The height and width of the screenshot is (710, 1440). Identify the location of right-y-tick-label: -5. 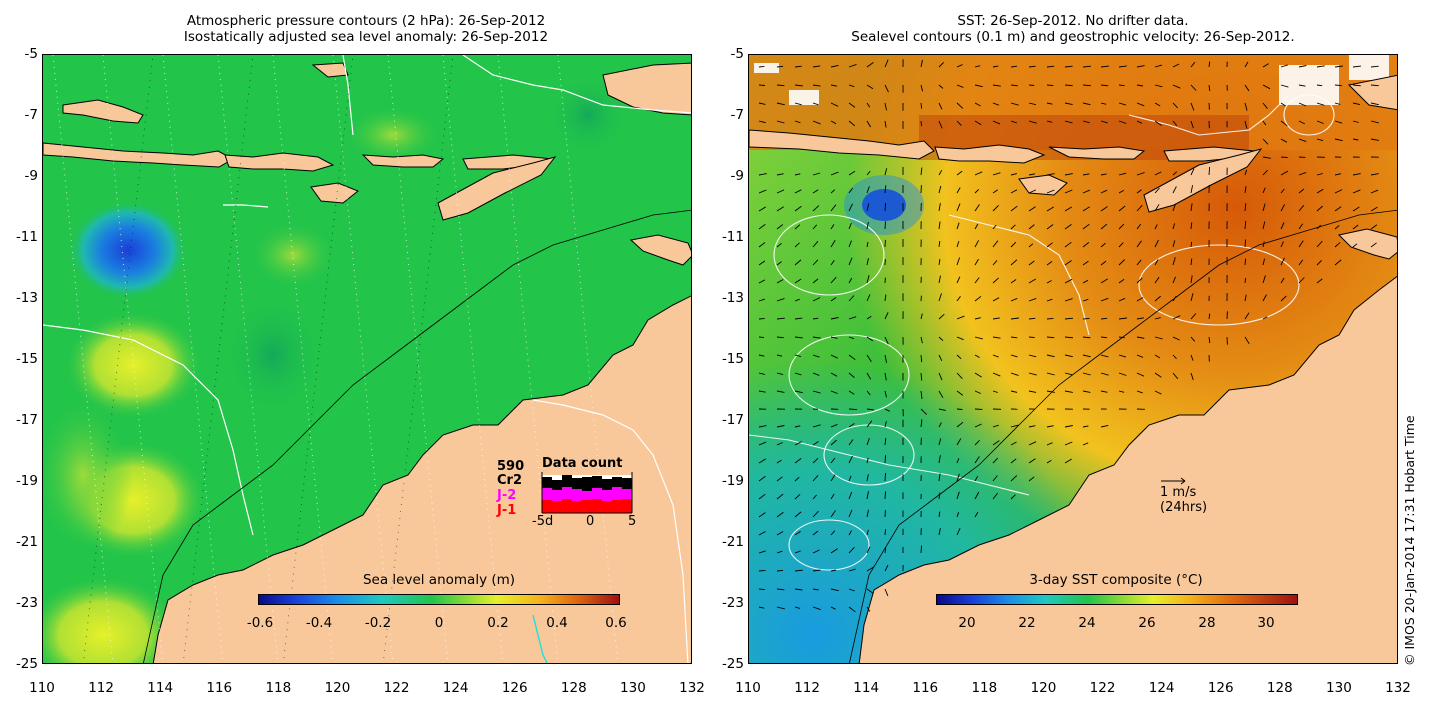
(737, 54).